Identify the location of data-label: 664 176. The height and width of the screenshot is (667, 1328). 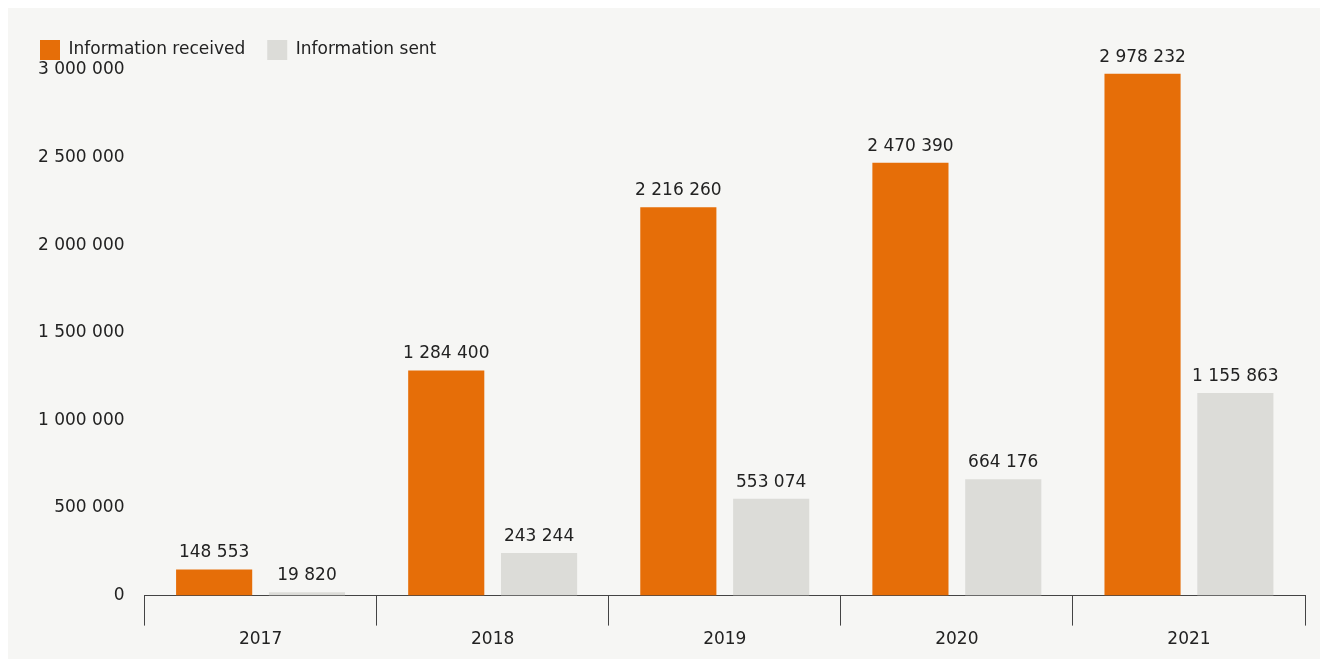
(1003, 461).